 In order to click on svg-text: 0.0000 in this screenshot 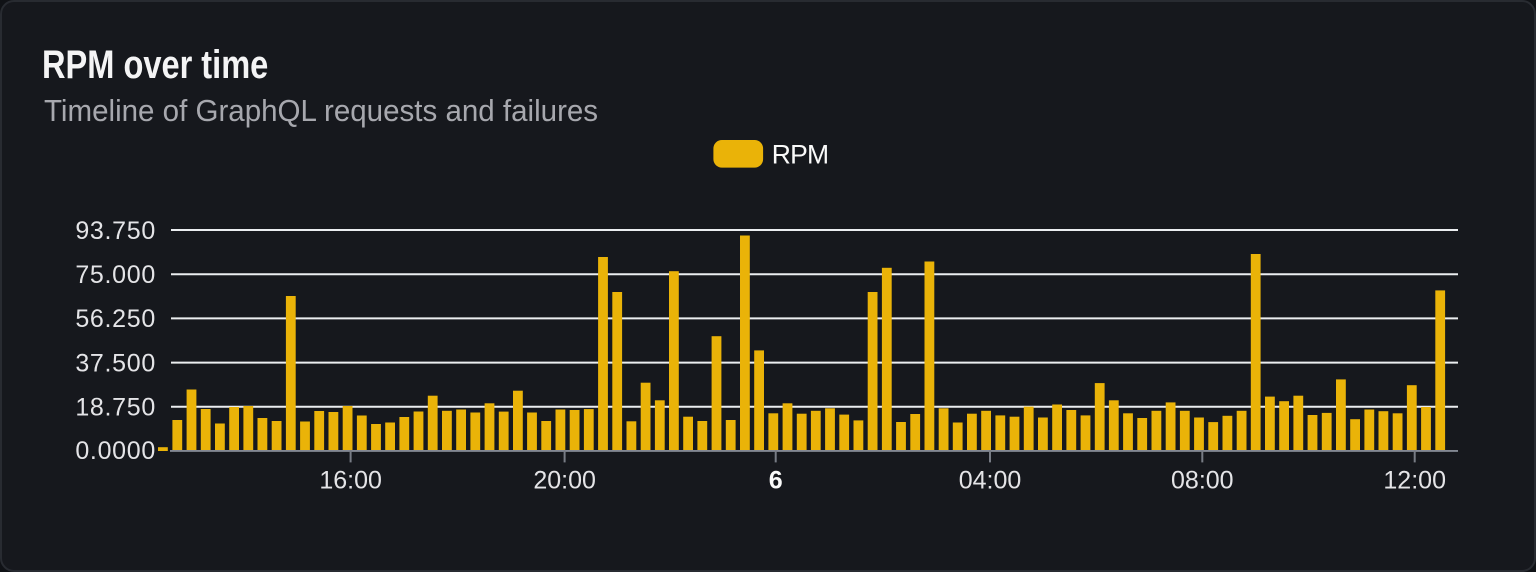, I will do `click(115, 451)`.